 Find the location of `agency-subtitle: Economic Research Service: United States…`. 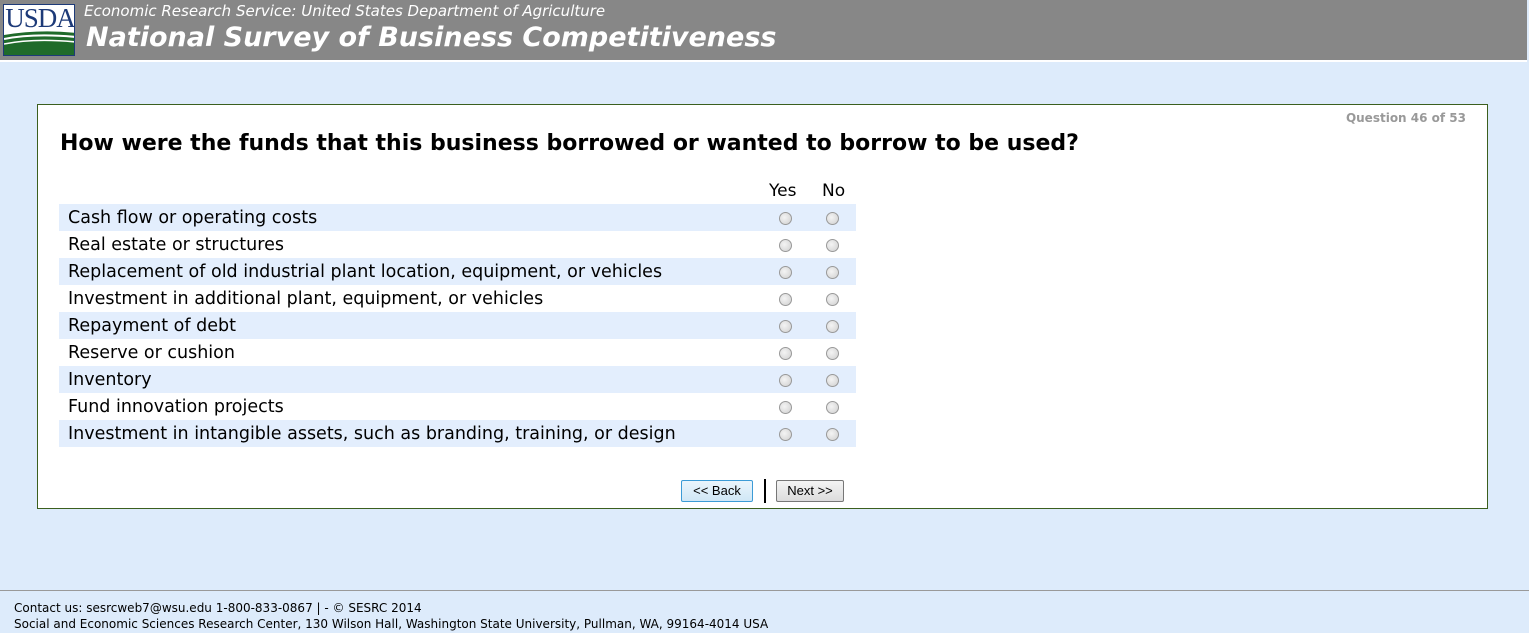

agency-subtitle: Economic Research Service: United States… is located at coordinates (345, 11).